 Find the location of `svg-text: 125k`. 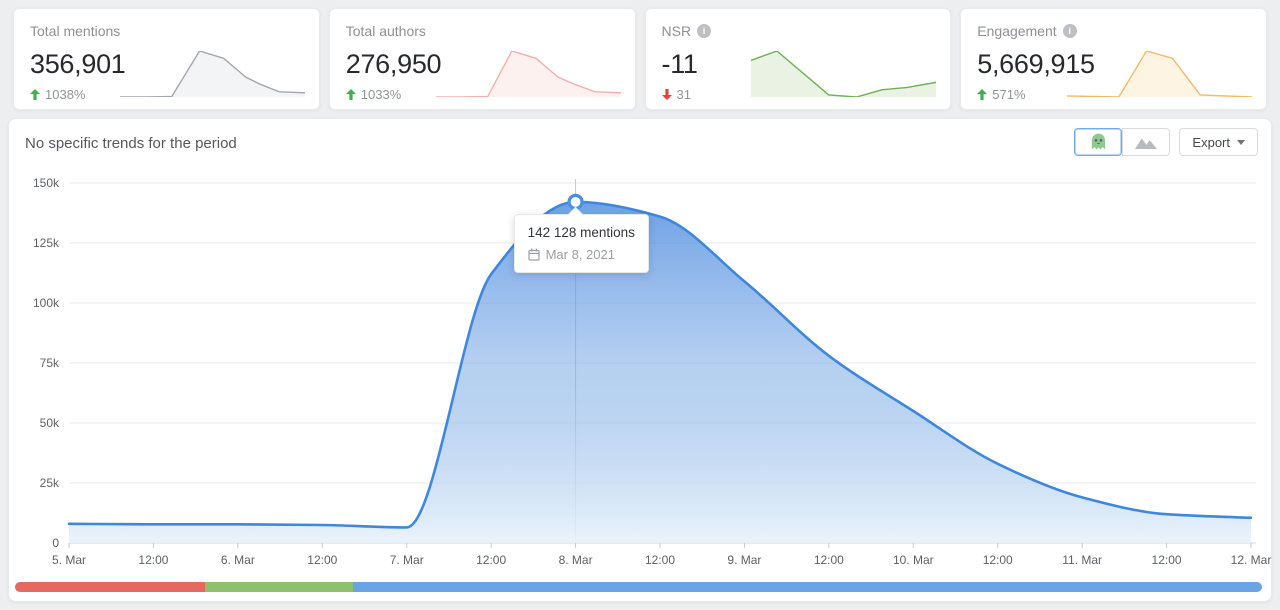

svg-text: 125k is located at coordinates (46, 243).